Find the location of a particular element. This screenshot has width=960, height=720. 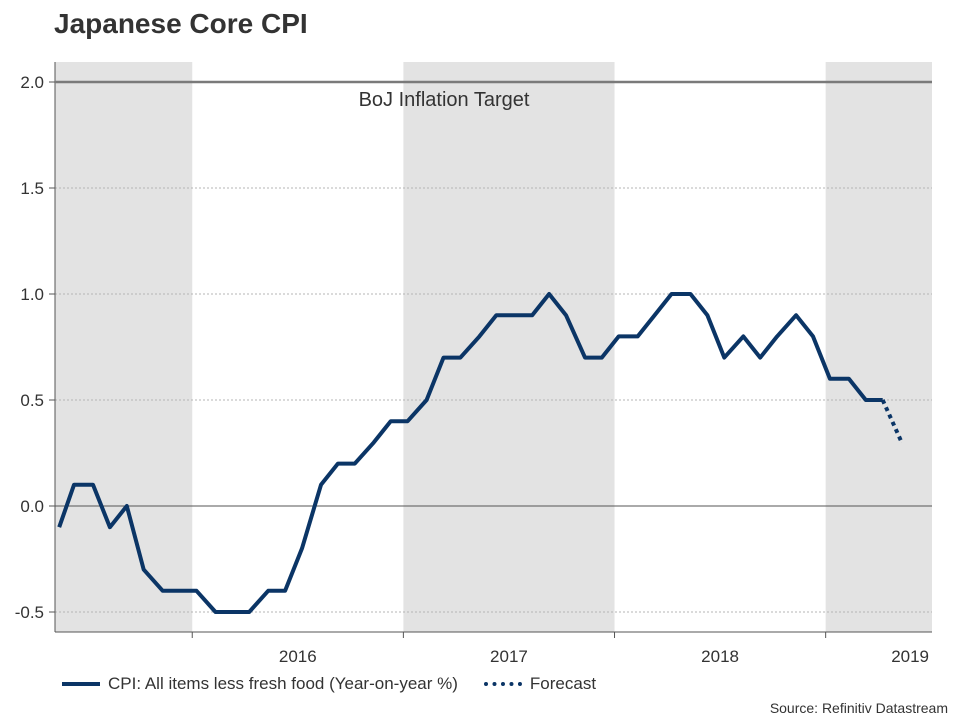

y-tick-label: 1.5 is located at coordinates (32, 188).